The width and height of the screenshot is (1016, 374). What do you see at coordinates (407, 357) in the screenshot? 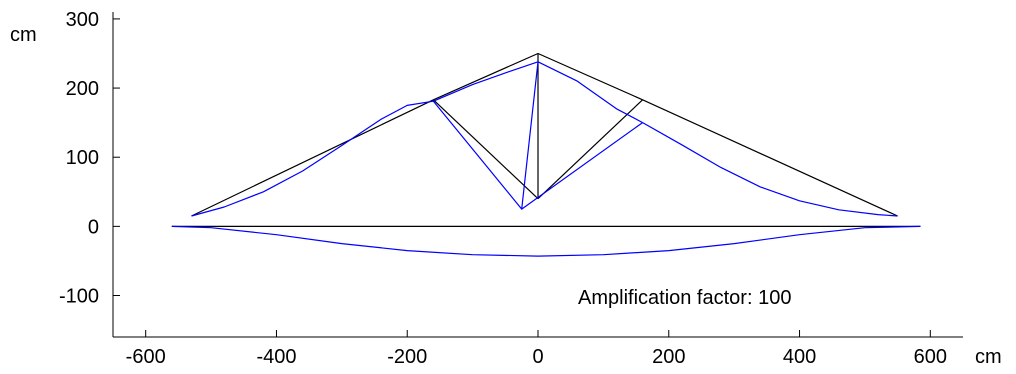
I see `x-tick-label: -200` at bounding box center [407, 357].